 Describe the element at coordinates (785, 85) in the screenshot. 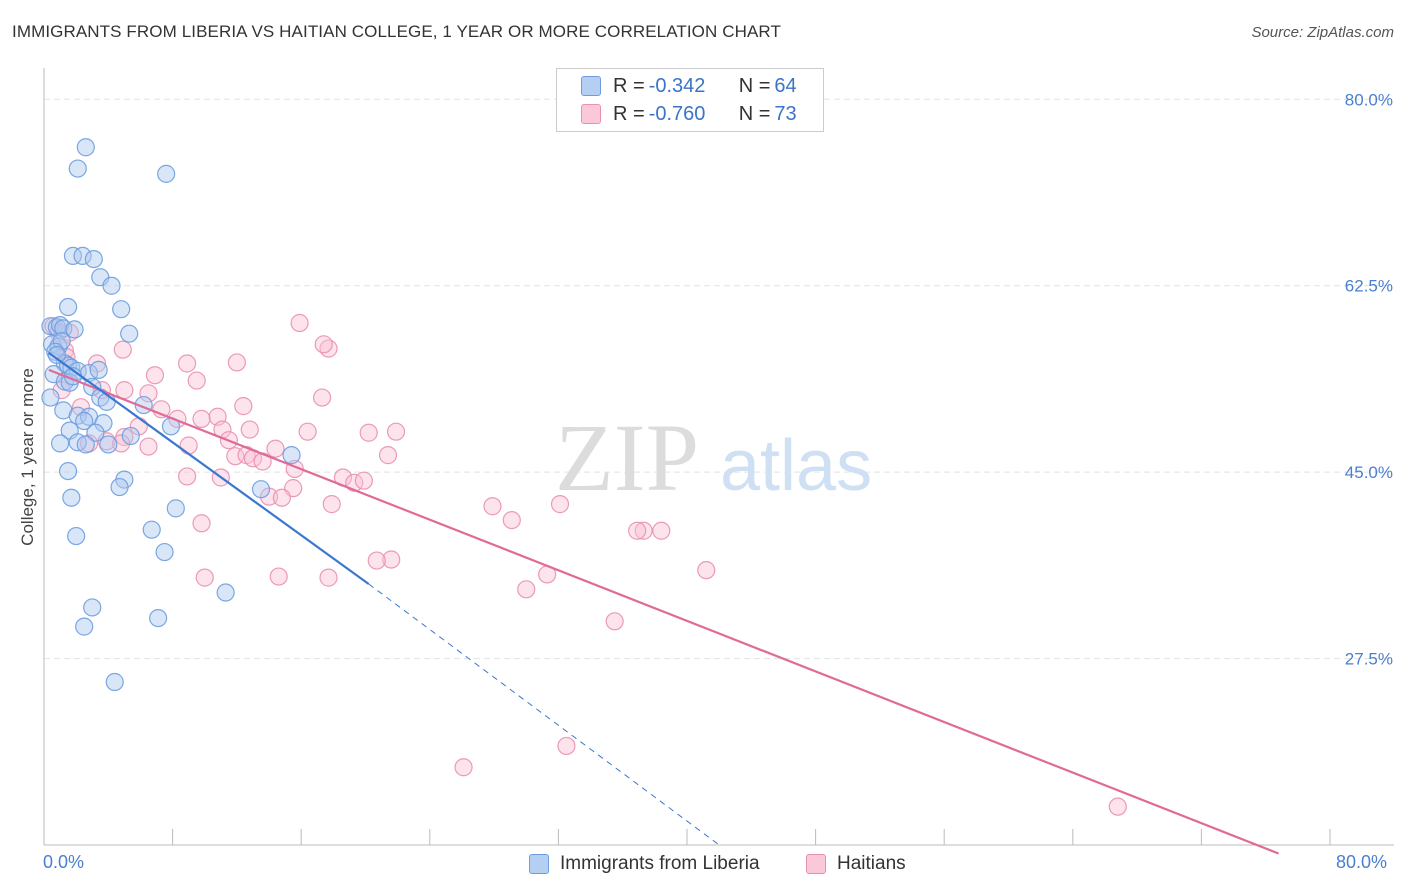

I see `legend-n-value: 64` at that location.